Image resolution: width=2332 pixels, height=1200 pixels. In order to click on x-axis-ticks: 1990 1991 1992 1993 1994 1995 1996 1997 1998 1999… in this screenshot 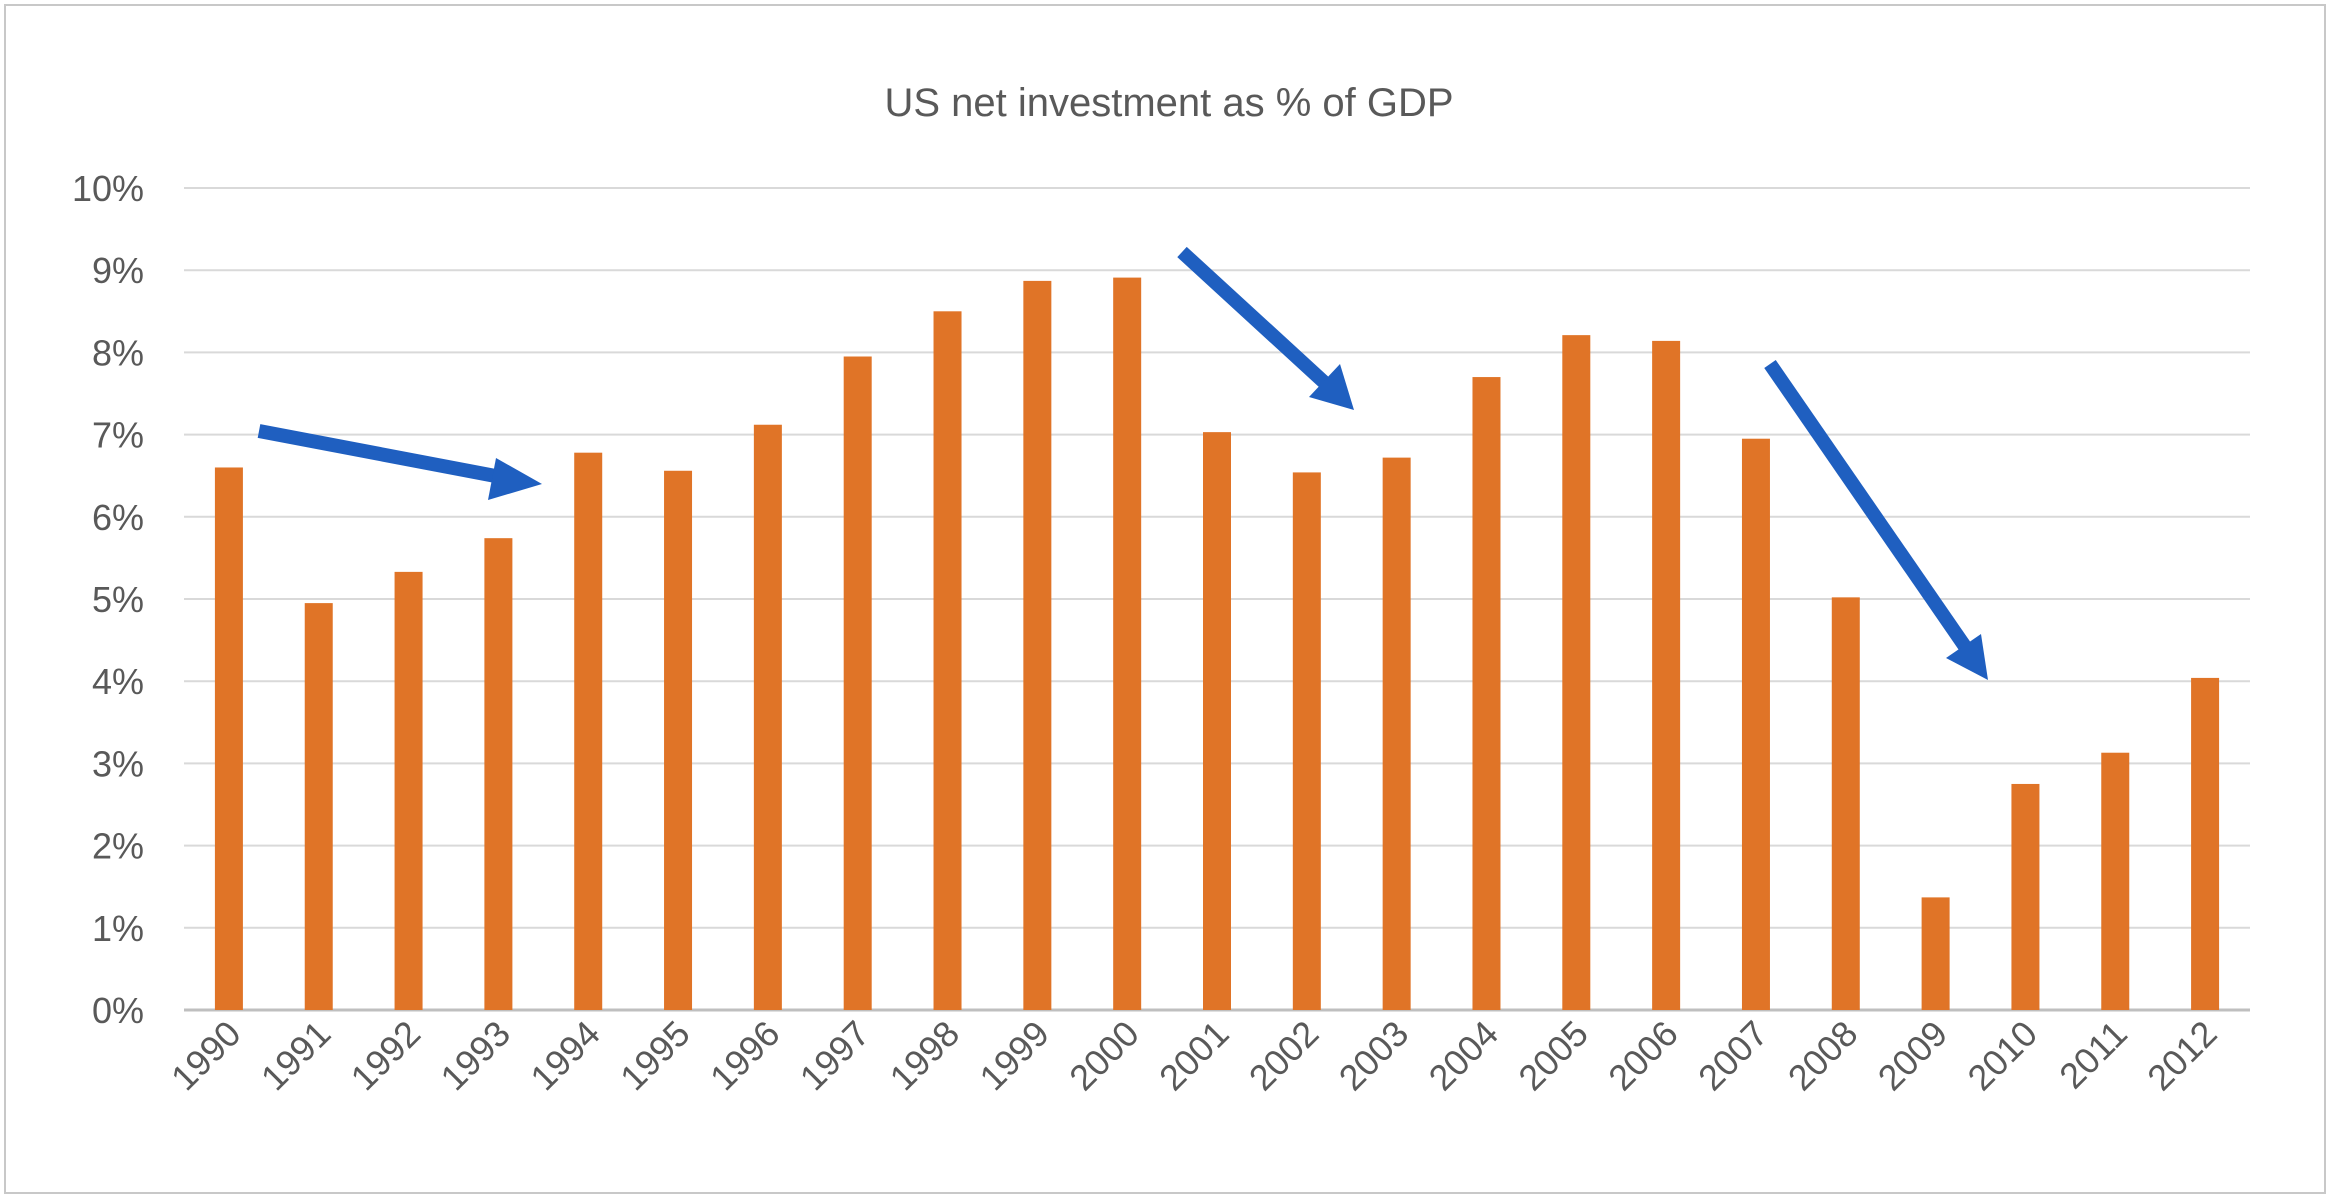, I will do `click(1194, 1056)`.